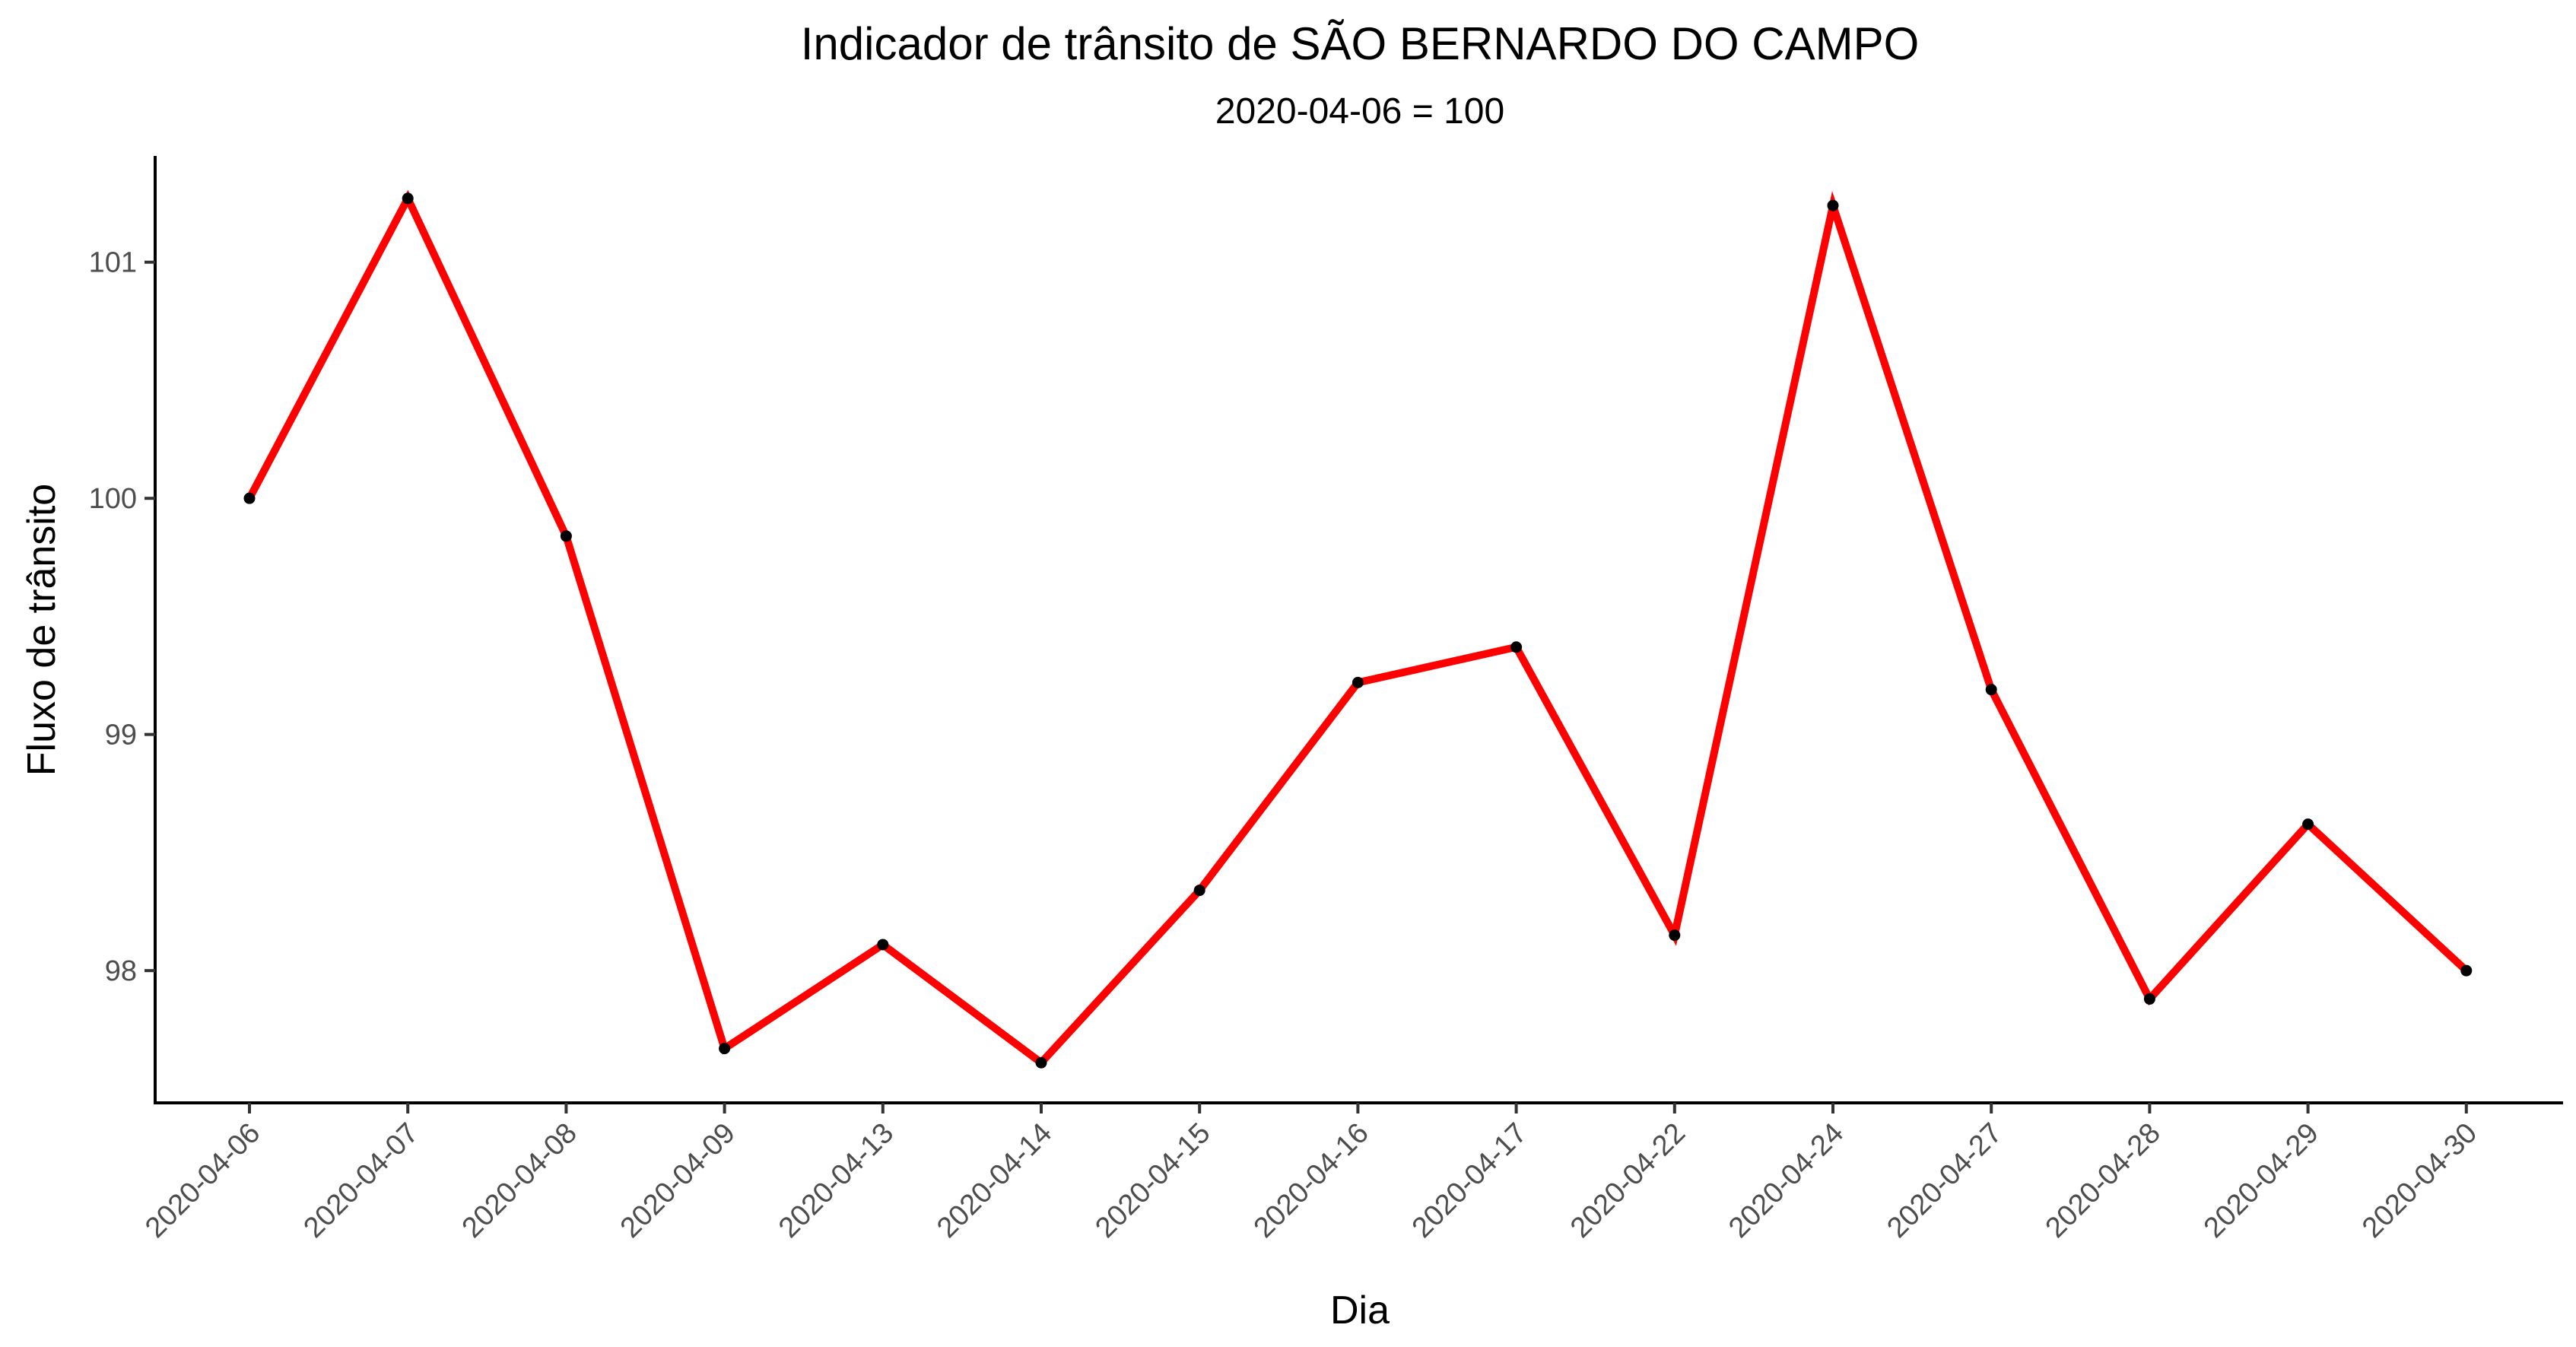 The width and height of the screenshot is (2576, 1347). Describe the element at coordinates (994, 1181) in the screenshot. I see `x-tick-label: 2020-04-14` at that location.